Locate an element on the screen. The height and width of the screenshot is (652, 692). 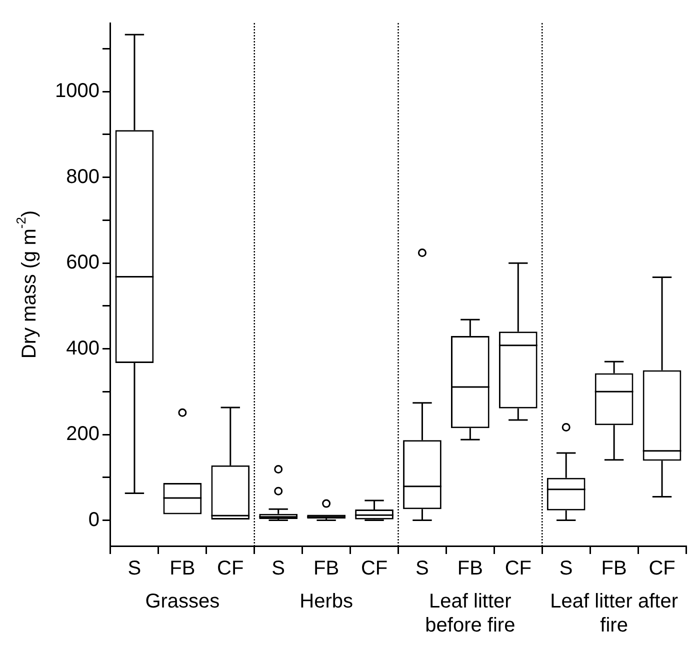
text: Herbs is located at coordinates (326, 601).